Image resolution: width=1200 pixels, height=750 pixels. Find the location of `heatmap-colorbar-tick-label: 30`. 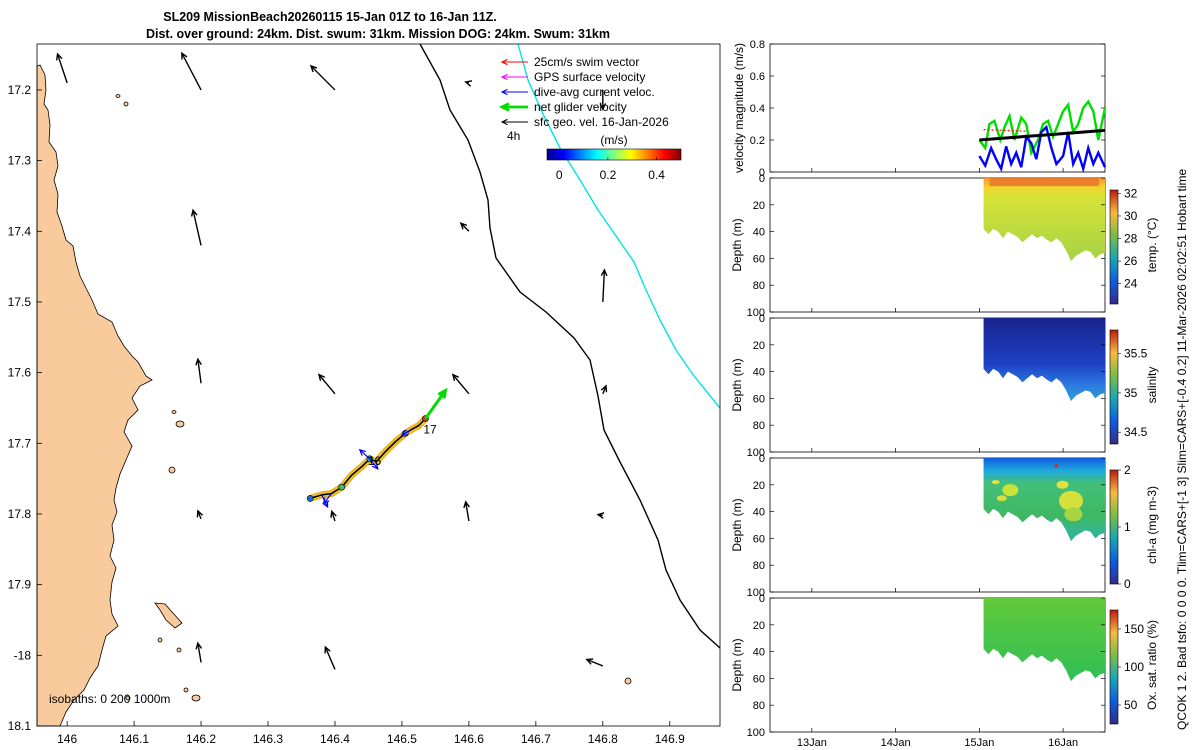

heatmap-colorbar-tick-label: 30 is located at coordinates (1131, 216).